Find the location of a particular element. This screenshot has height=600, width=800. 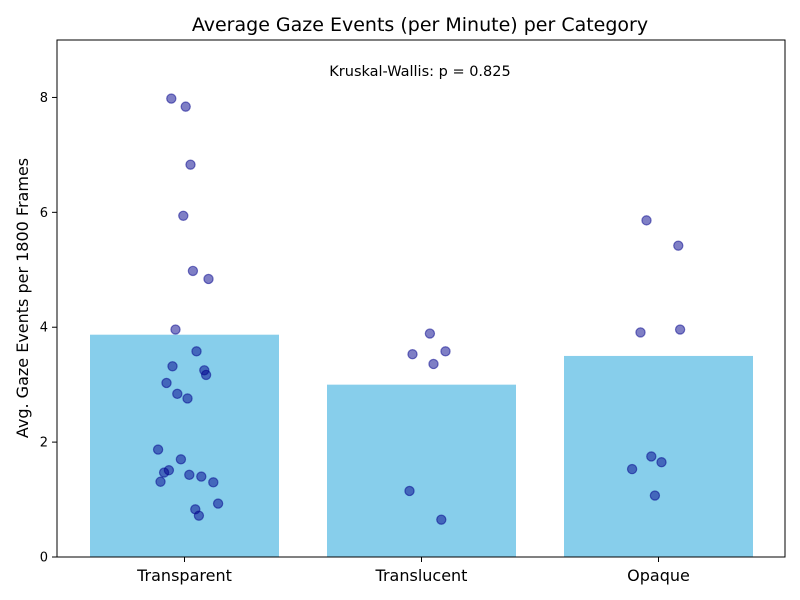

bar-opaque is located at coordinates (658, 456).